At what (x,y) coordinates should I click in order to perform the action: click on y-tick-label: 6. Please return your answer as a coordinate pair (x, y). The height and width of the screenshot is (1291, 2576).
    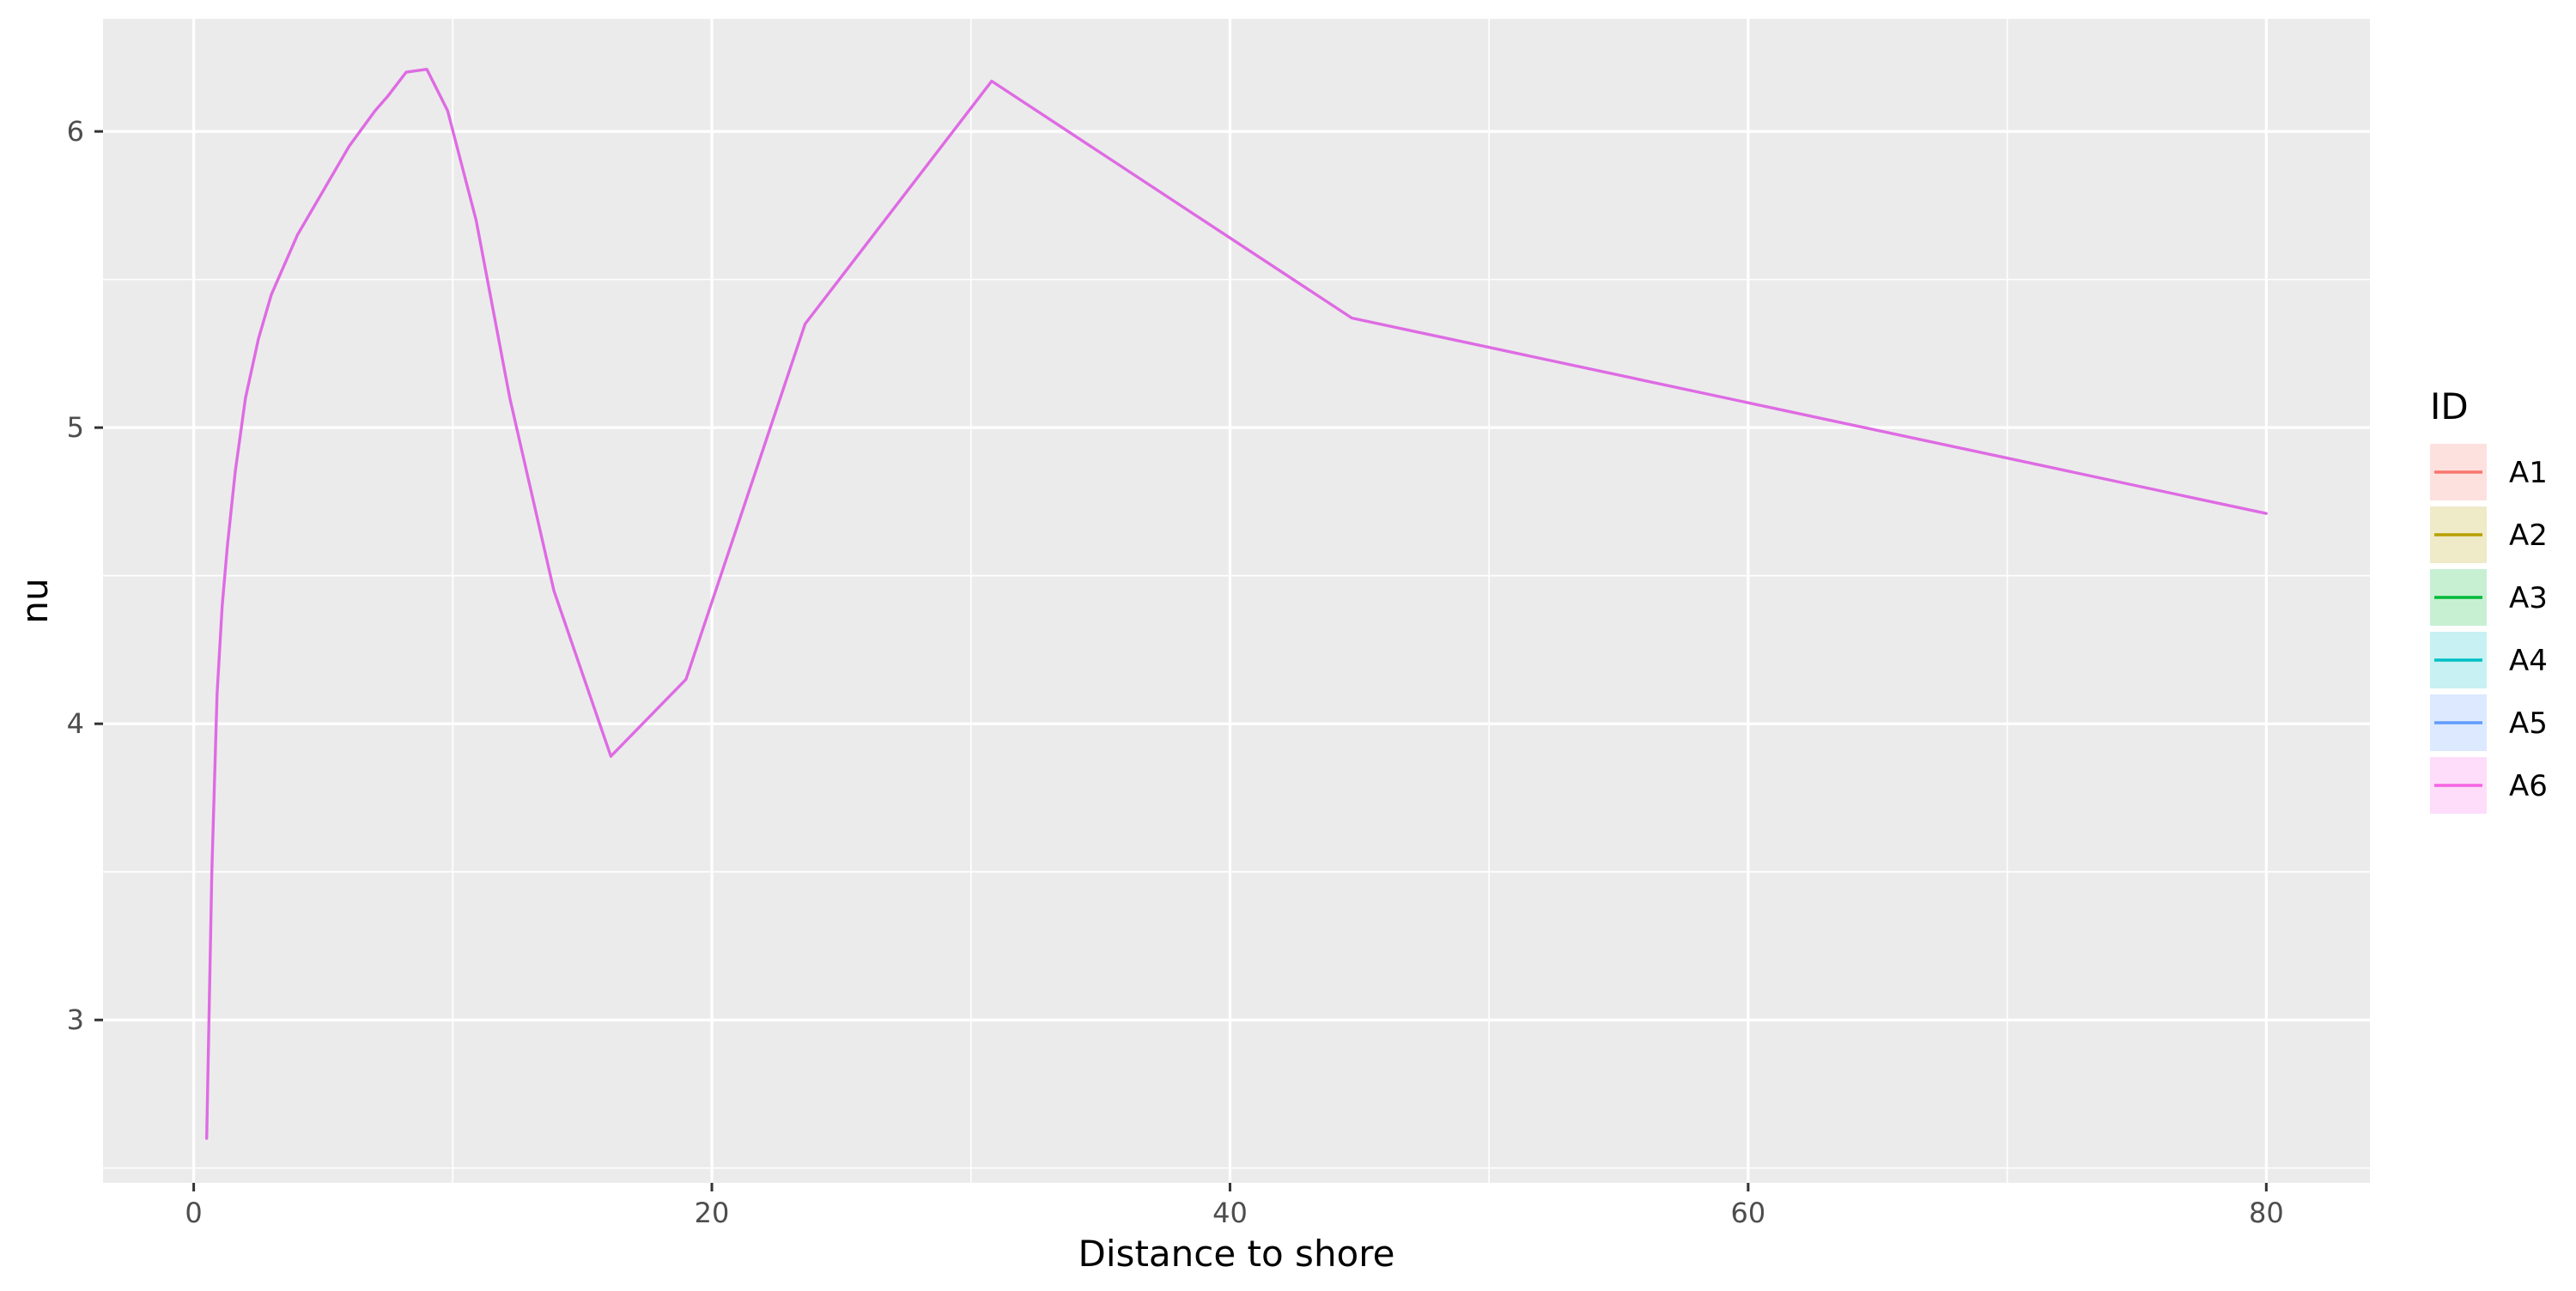
    Looking at the image, I should click on (75, 132).